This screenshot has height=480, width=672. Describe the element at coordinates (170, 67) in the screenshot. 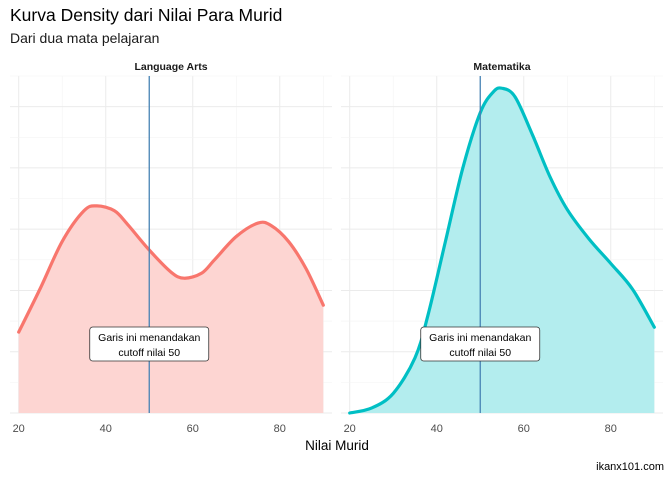

I see `strip-label-language-arts: Language Arts` at that location.